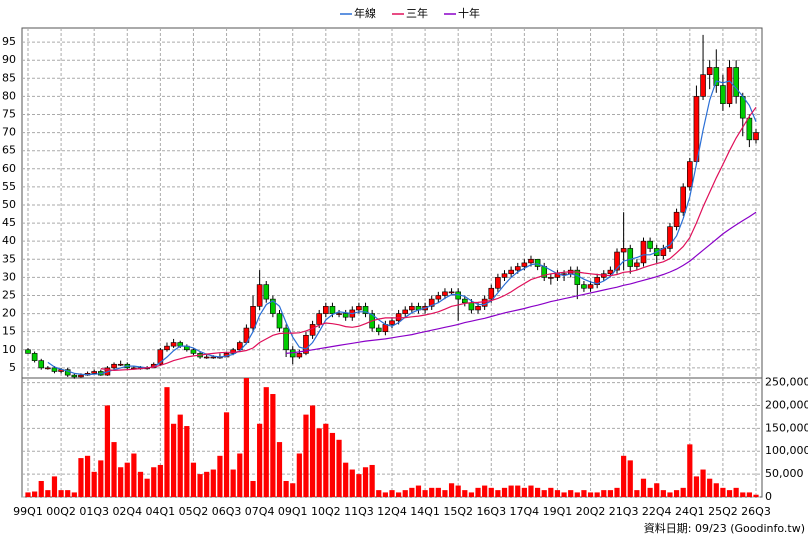 The image size is (808, 540). Describe the element at coordinates (61, 511) in the screenshot. I see `x-tick-label: 00Q2` at that location.